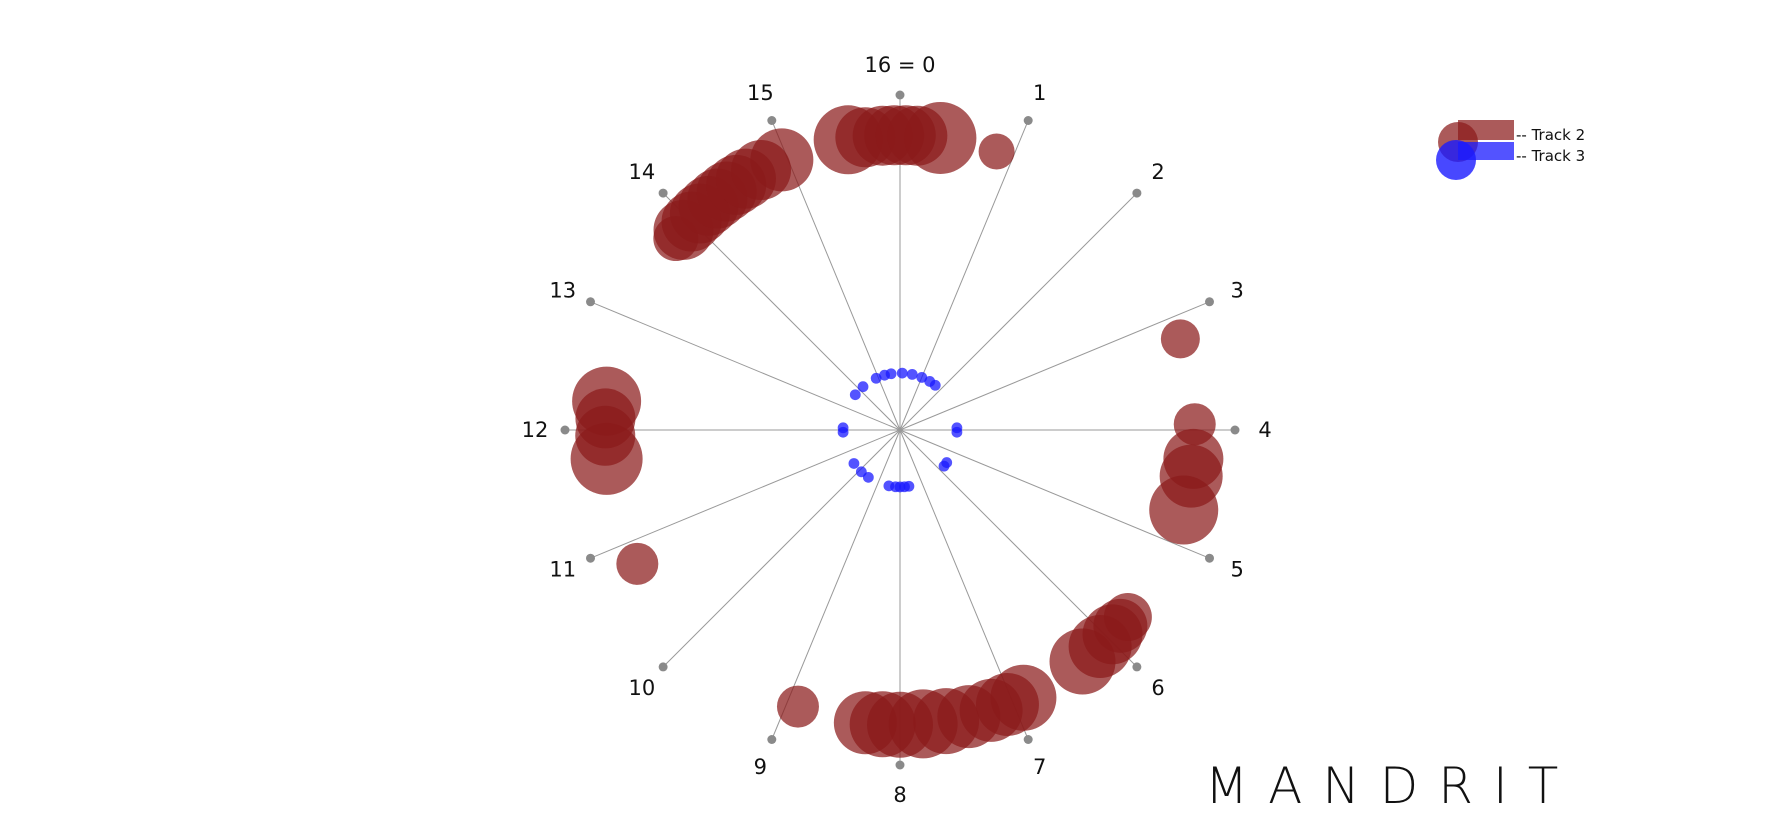  Describe the element at coordinates (1157, 172) in the screenshot. I see `spoke-label-2: 2` at that location.